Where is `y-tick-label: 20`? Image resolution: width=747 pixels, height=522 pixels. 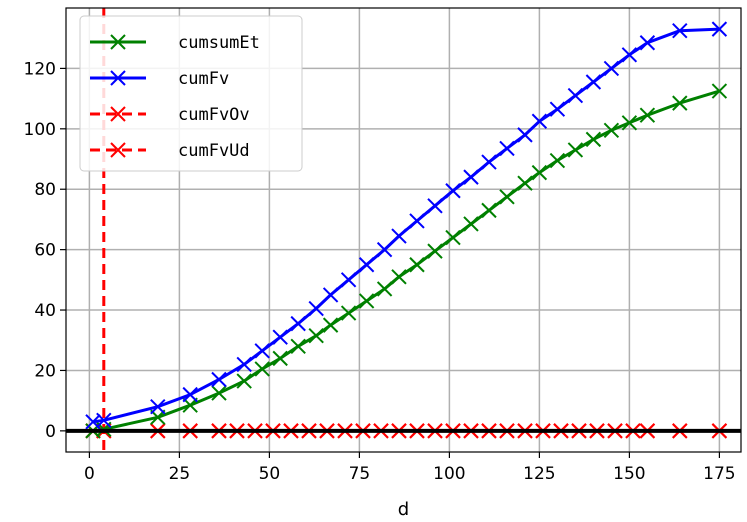 y-tick-label: 20 is located at coordinates (45, 371).